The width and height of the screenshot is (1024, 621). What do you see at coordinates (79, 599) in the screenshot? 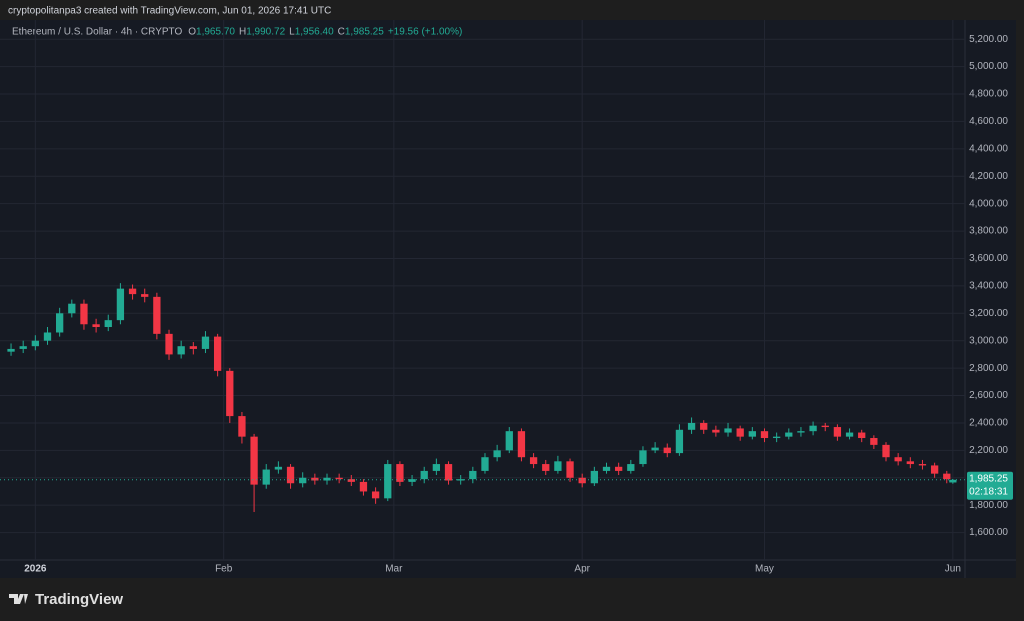
I see `brand: TradingView` at bounding box center [79, 599].